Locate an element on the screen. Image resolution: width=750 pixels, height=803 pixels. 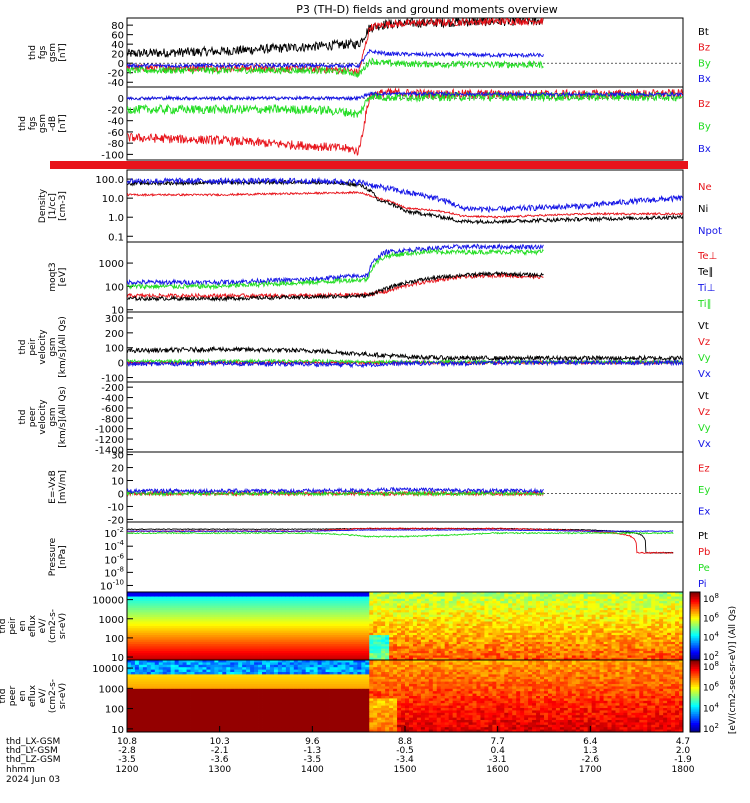
ylabel-line: velocity is located at coordinates (43, 347).